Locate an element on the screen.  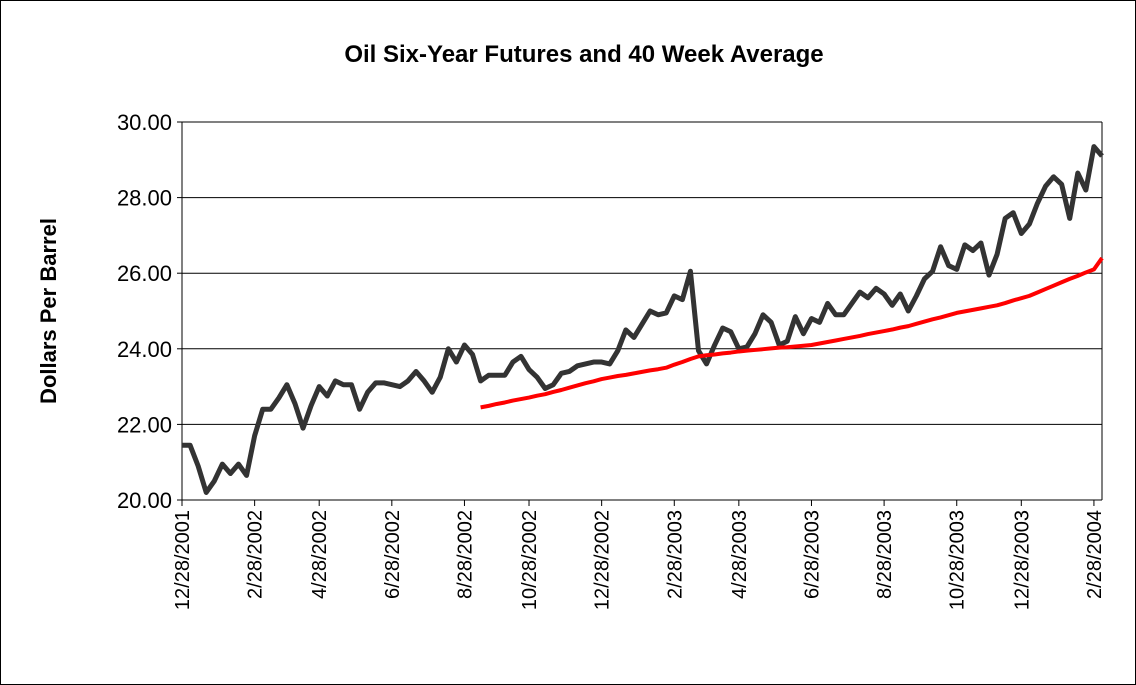
y-tick-label: 24.00 is located at coordinates (144, 349).